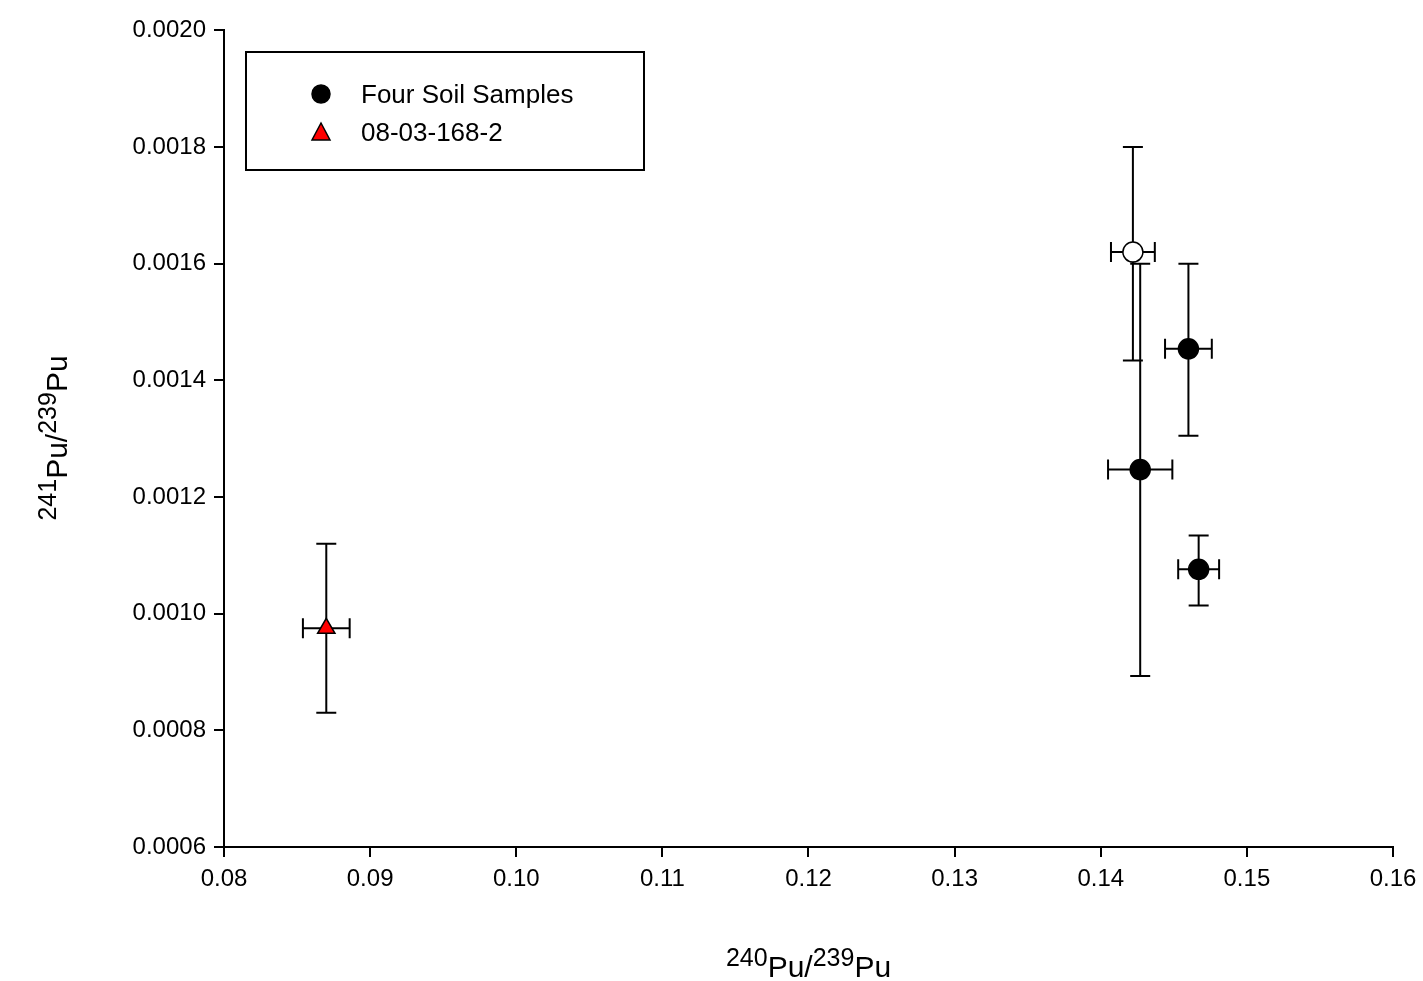 The width and height of the screenshot is (1423, 981). Describe the element at coordinates (662, 878) in the screenshot. I see `x-tick-label: 0.11` at that location.